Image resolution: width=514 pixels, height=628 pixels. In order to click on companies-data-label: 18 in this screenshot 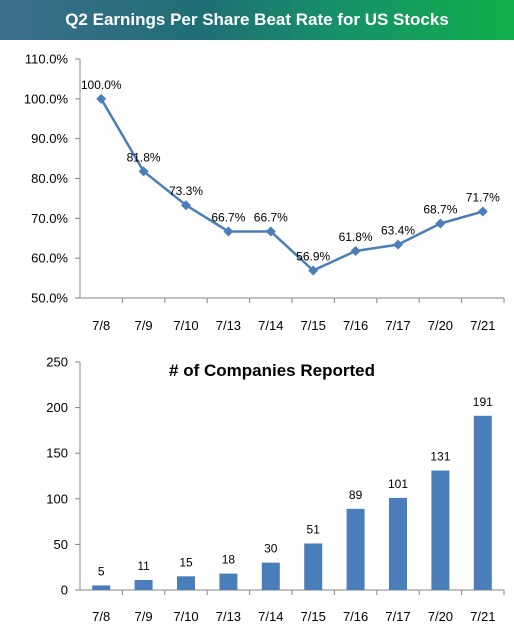, I will do `click(229, 560)`.